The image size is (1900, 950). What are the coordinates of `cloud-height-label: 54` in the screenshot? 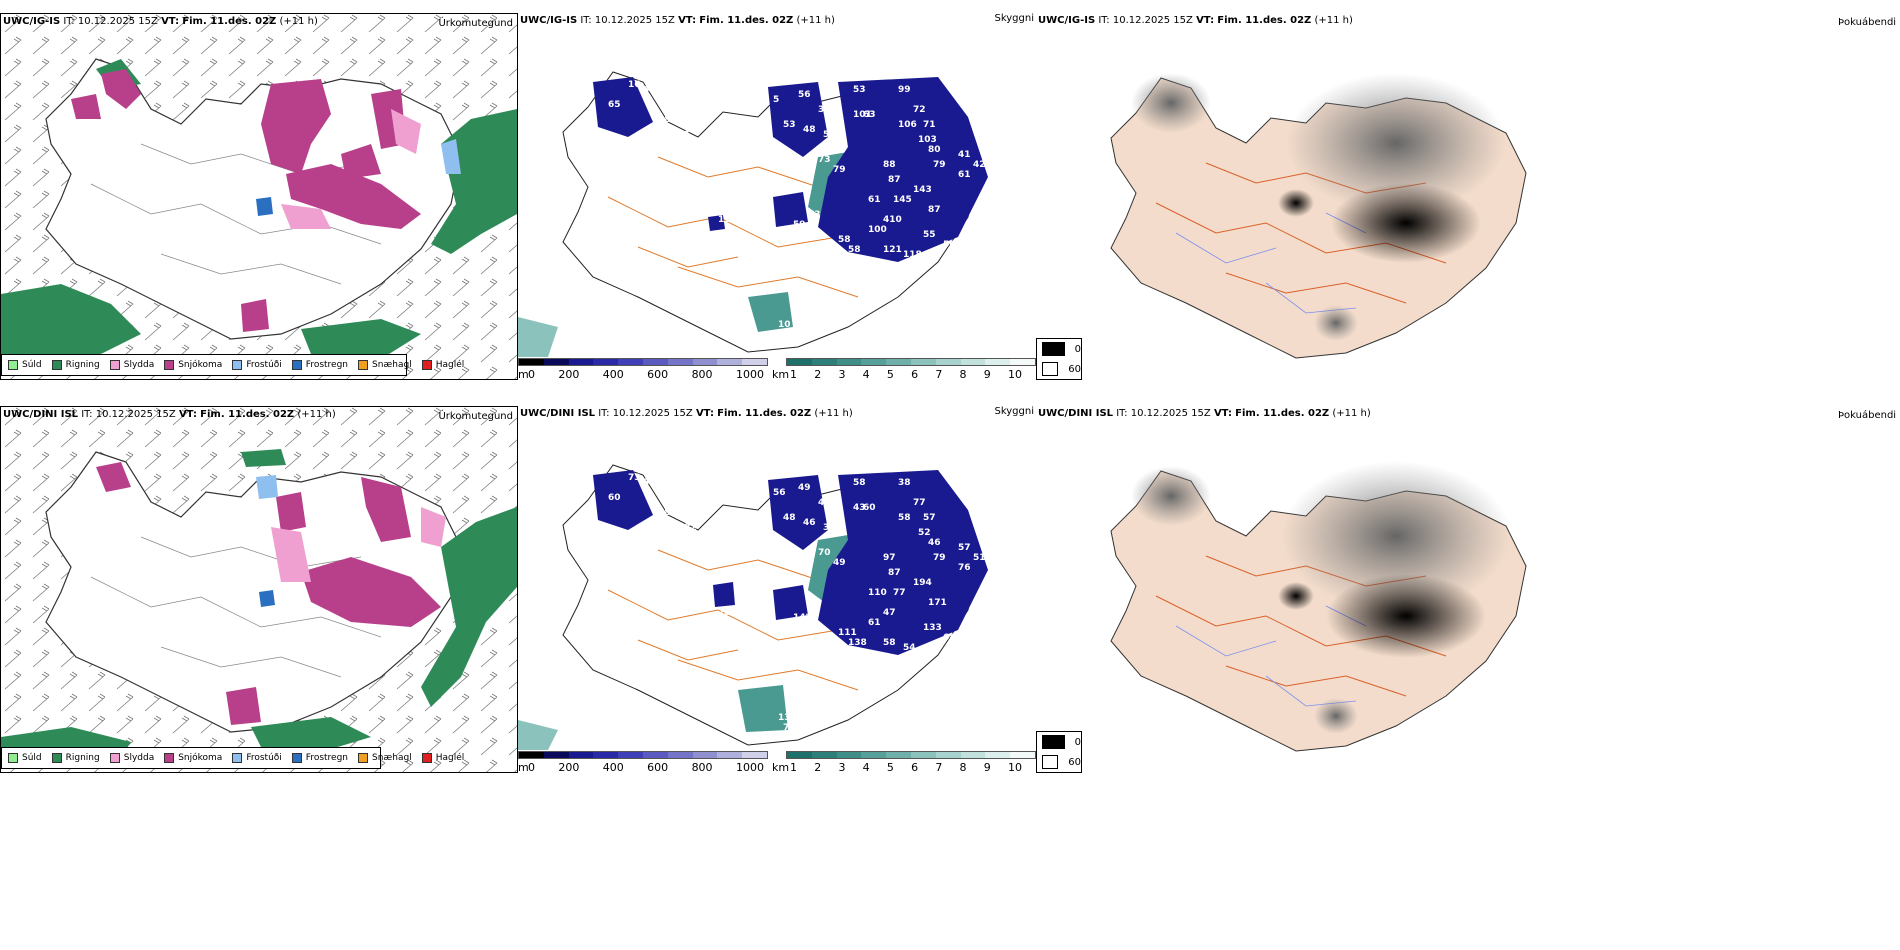 It's located at (909, 648).